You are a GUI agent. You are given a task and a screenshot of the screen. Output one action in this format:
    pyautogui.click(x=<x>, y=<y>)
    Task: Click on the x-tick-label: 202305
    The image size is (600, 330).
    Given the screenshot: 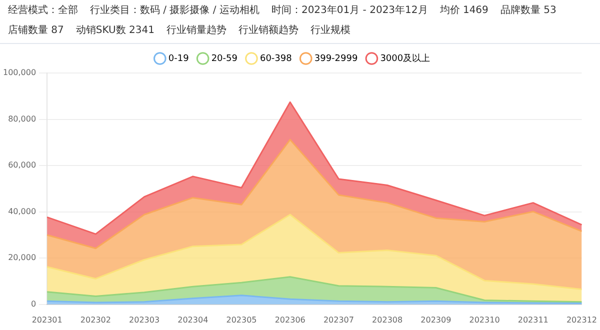 What is the action you would take?
    pyautogui.click(x=241, y=319)
    